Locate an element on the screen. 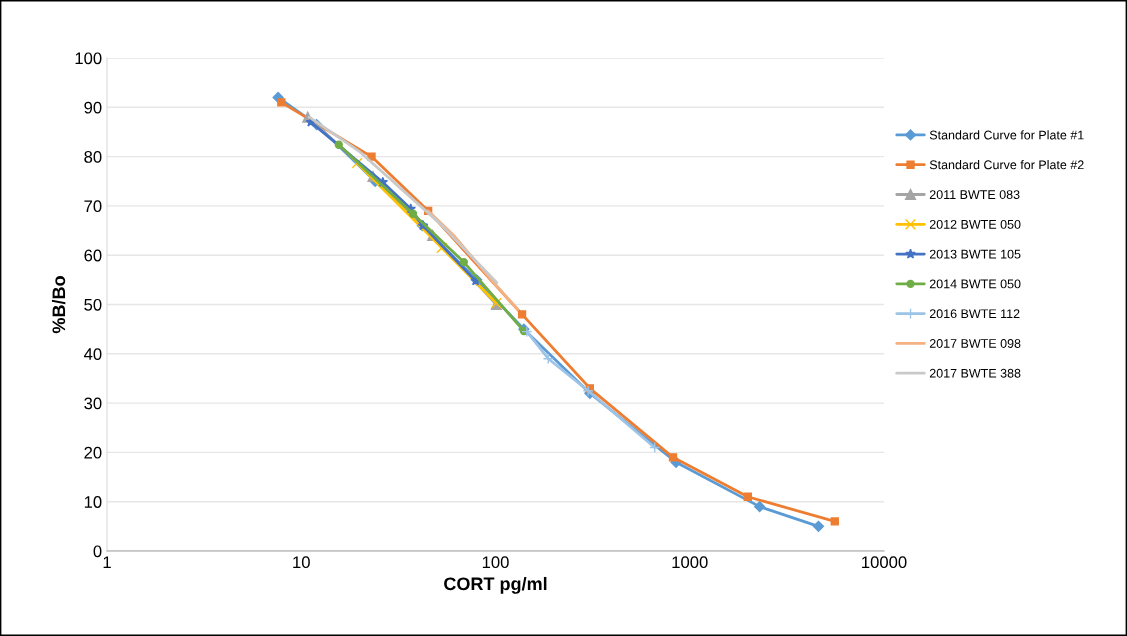 Image resolution: width=1127 pixels, height=636 pixels. legend-label: 2013 BWTE 105 is located at coordinates (975, 254).